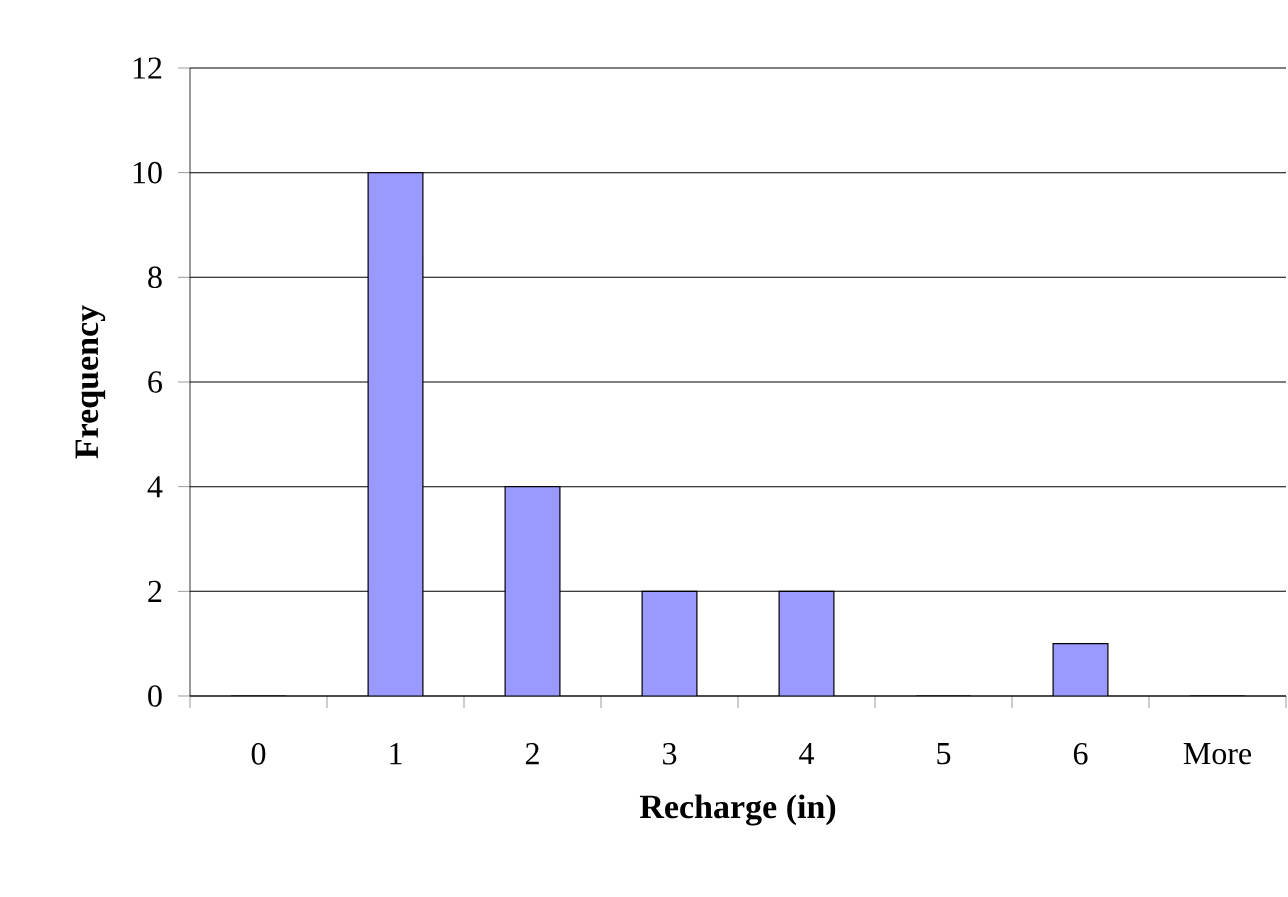 This screenshot has height=897, width=1288. Describe the element at coordinates (737, 810) in the screenshot. I see `x-axis-title: Recharge (in)` at that location.